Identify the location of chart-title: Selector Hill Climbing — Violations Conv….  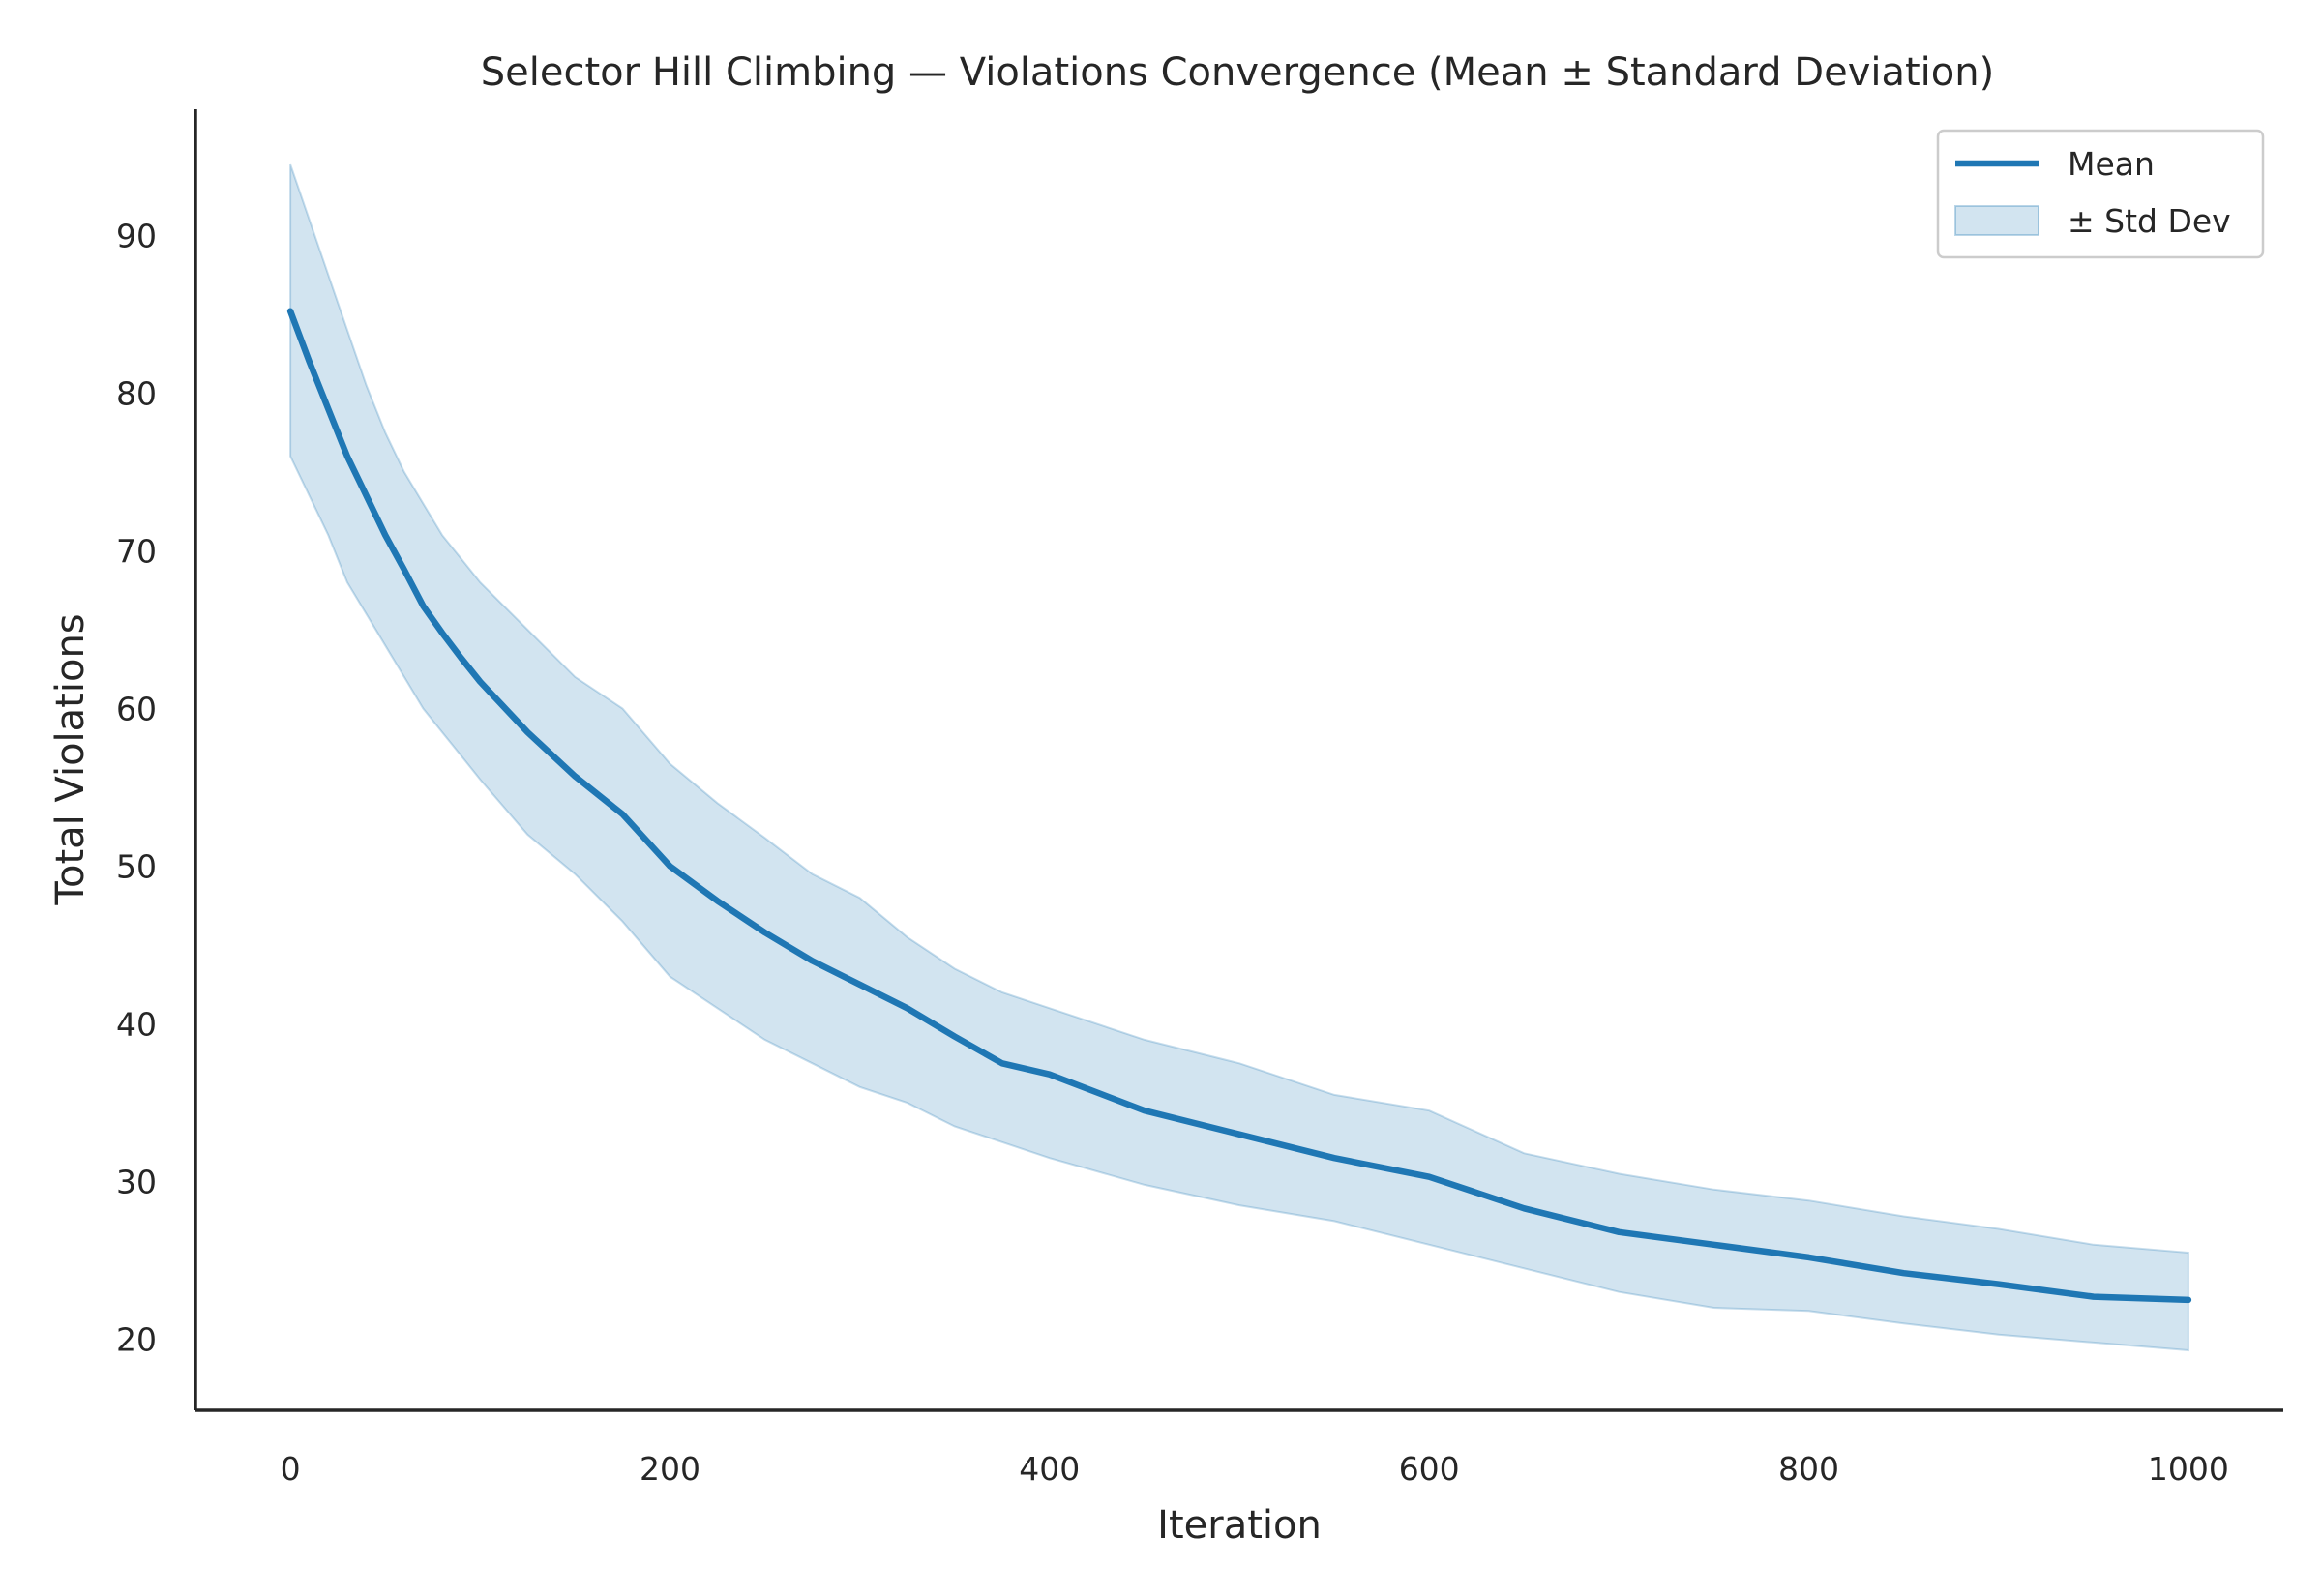
(1237, 72).